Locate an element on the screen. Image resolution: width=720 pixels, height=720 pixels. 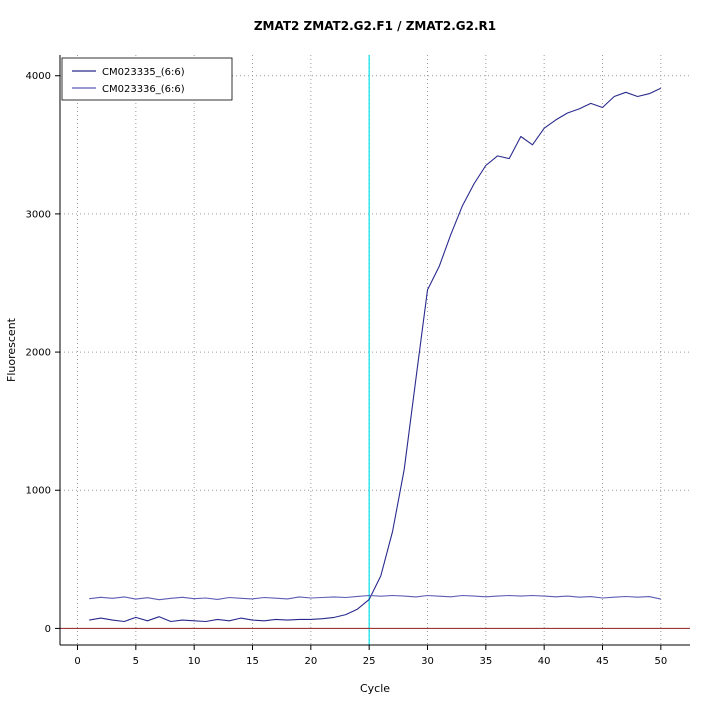
x-tick-label: 0 is located at coordinates (77, 661).